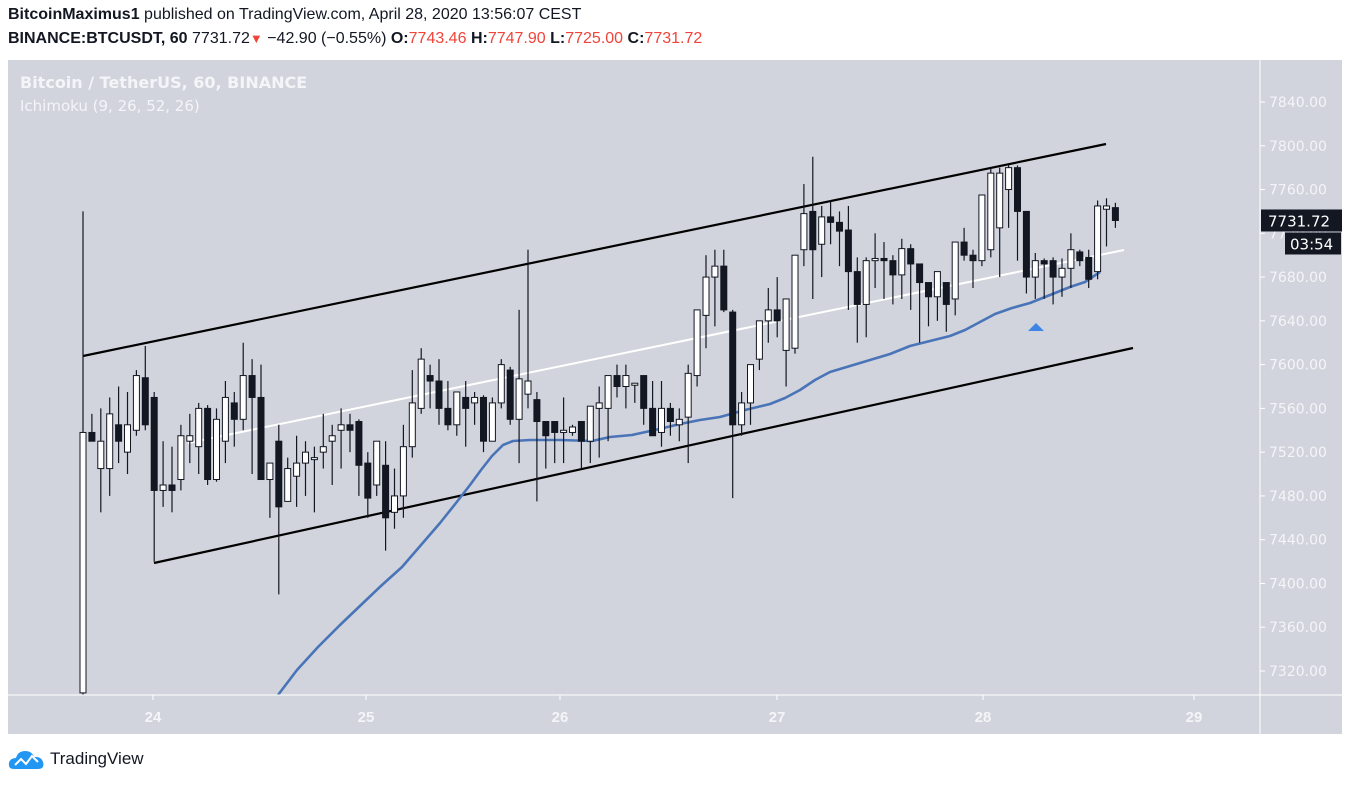 This screenshot has width=1352, height=785. Describe the element at coordinates (399, 38) in the screenshot. I see `open-label: O:` at that location.